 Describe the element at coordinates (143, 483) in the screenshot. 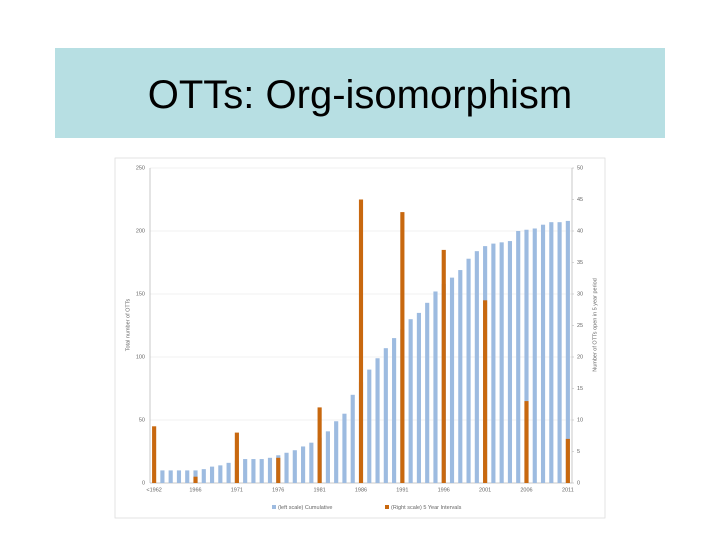

I see `y-tick-label: 0` at that location.